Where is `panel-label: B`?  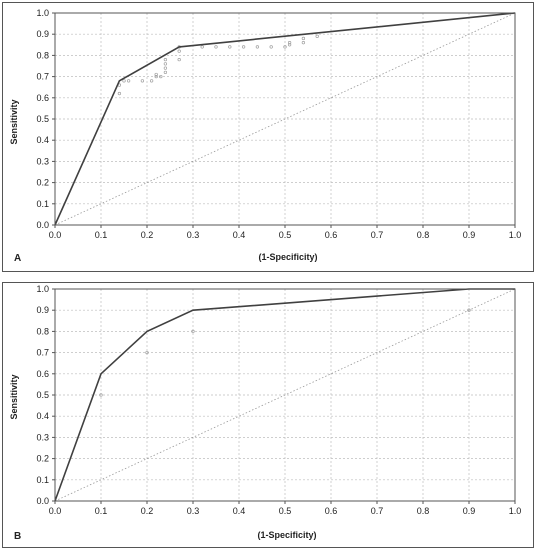
panel-label: B is located at coordinates (17, 536).